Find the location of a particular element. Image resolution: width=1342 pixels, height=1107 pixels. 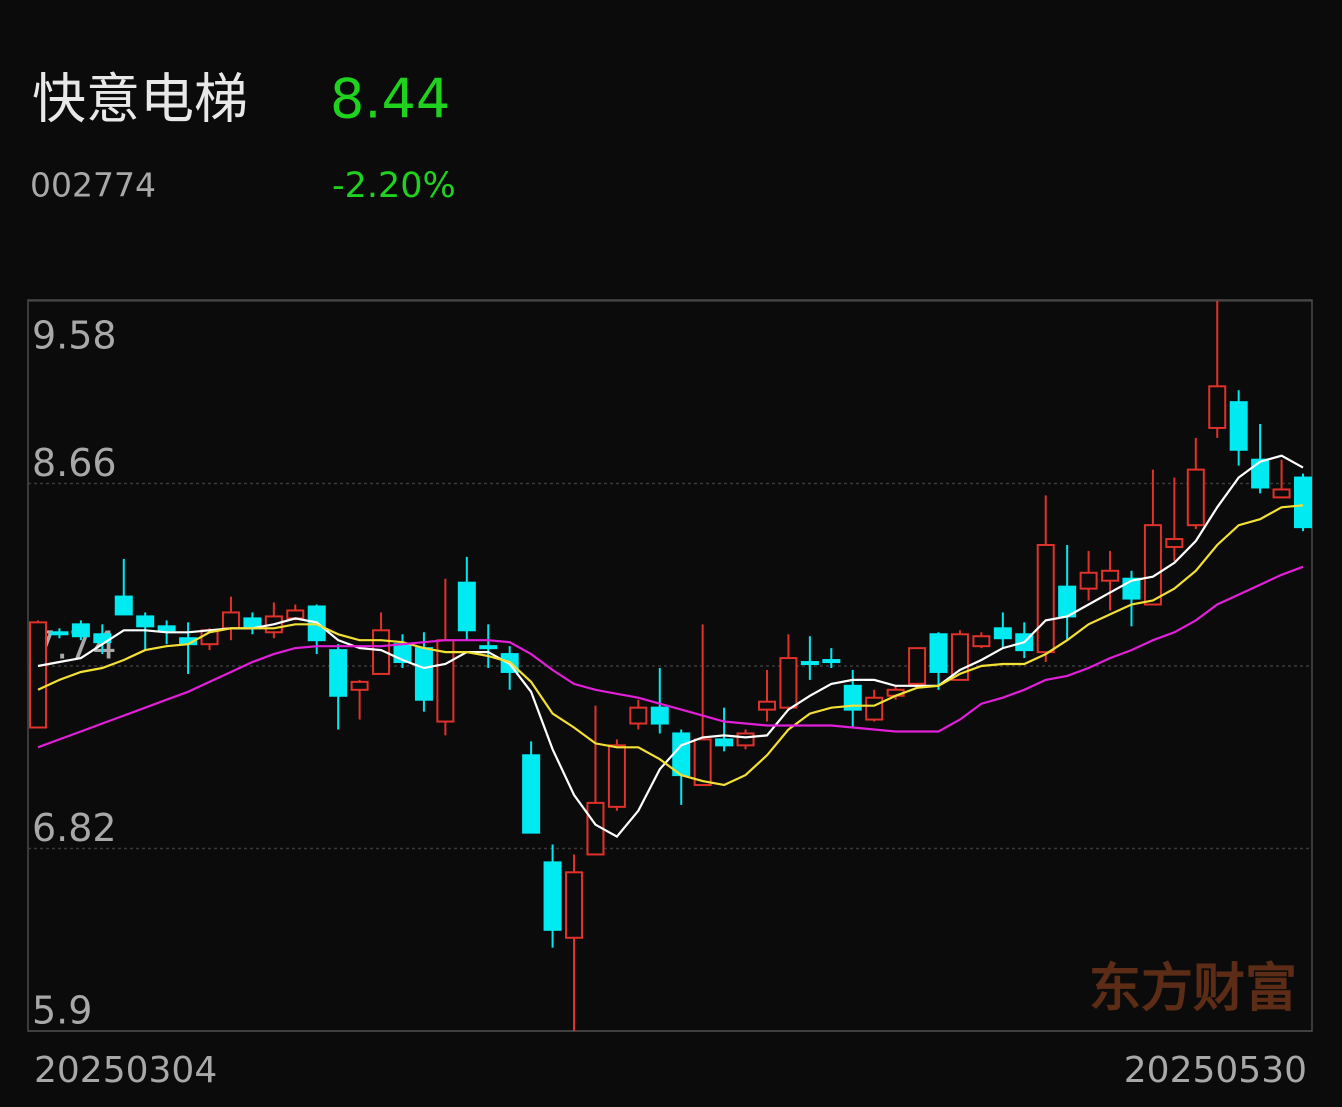

watermark: 东方财富 is located at coordinates (1193, 989).